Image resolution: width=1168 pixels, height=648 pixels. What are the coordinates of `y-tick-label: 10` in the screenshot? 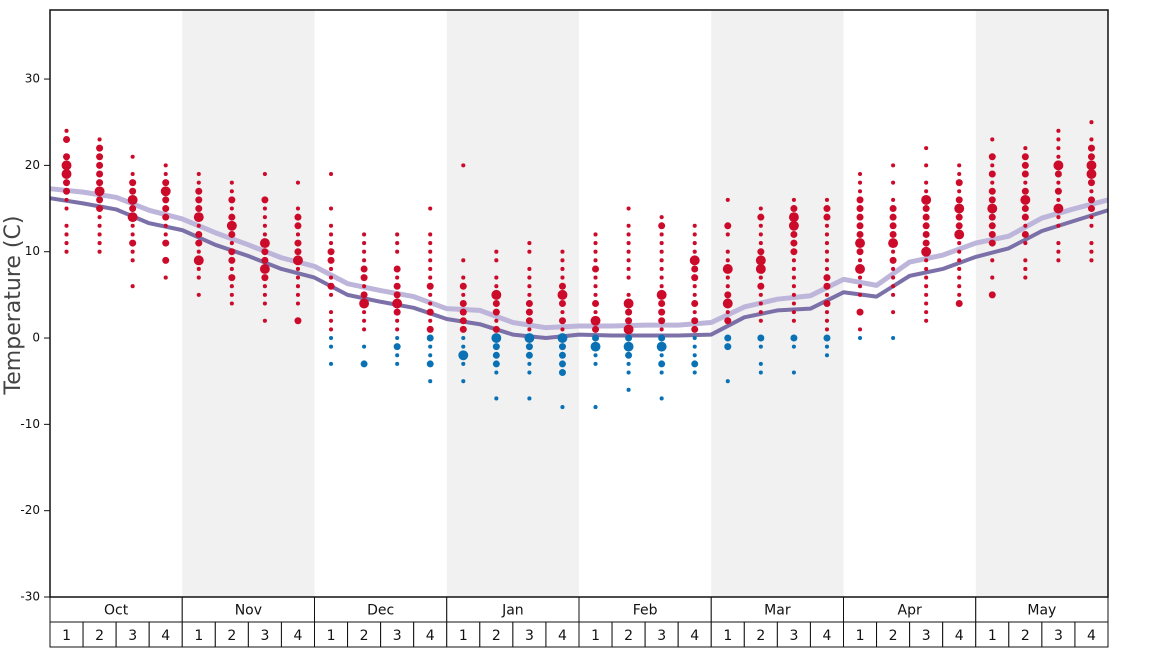 It's located at (32, 251).